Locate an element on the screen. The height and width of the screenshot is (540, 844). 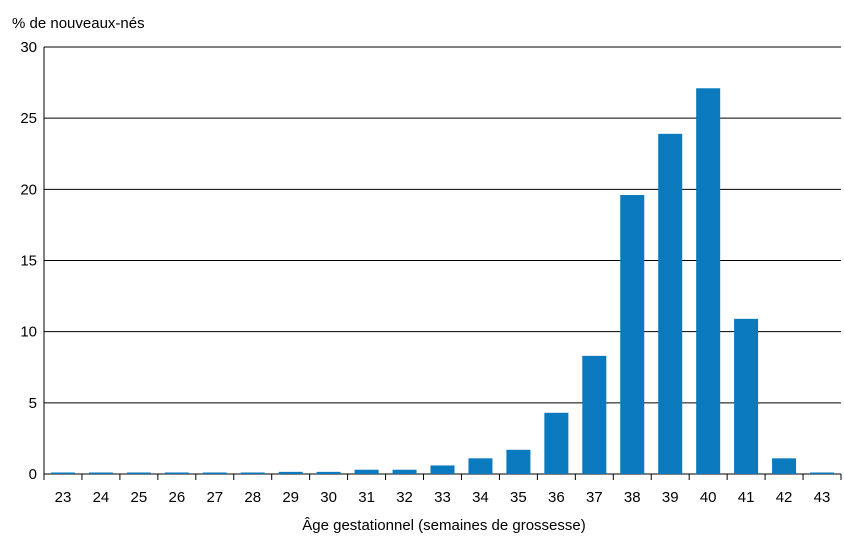
x-tick-label: 32 is located at coordinates (404, 497).